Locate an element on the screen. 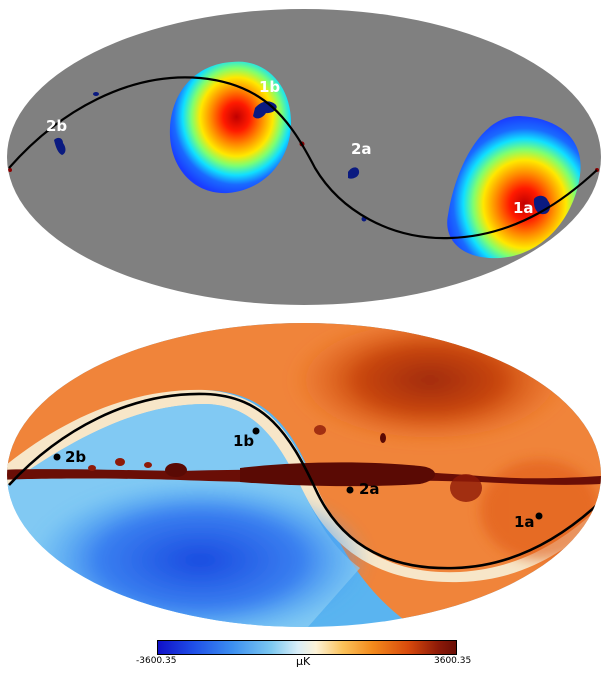 The width and height of the screenshot is (602, 673). colorbar-legend: -3600.35 μK 3600.35 is located at coordinates (301, 654).